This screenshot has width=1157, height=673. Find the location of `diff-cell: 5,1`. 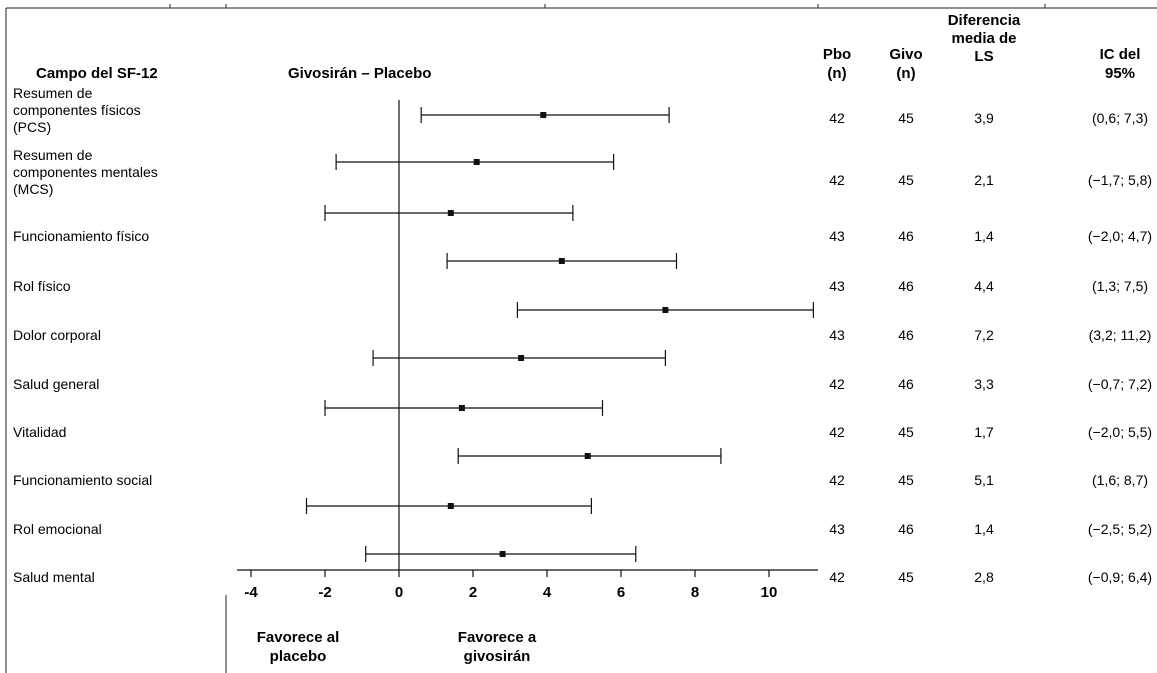

diff-cell: 5,1 is located at coordinates (984, 480).